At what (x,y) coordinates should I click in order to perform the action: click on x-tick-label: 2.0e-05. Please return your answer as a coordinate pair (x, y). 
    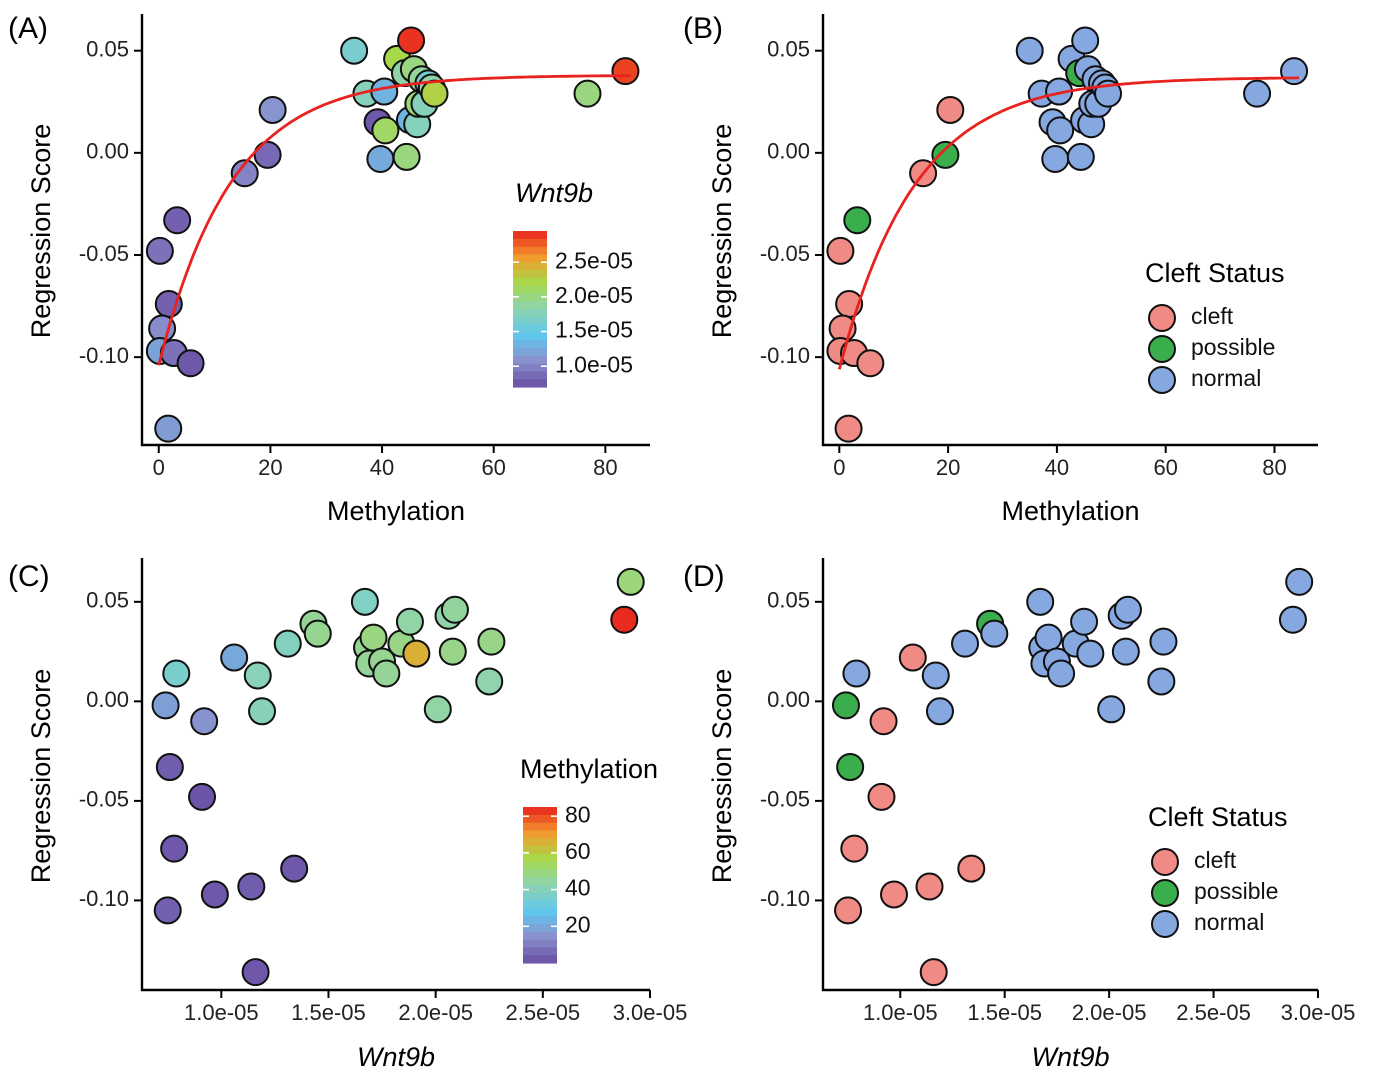
    Looking at the image, I should click on (1109, 1012).